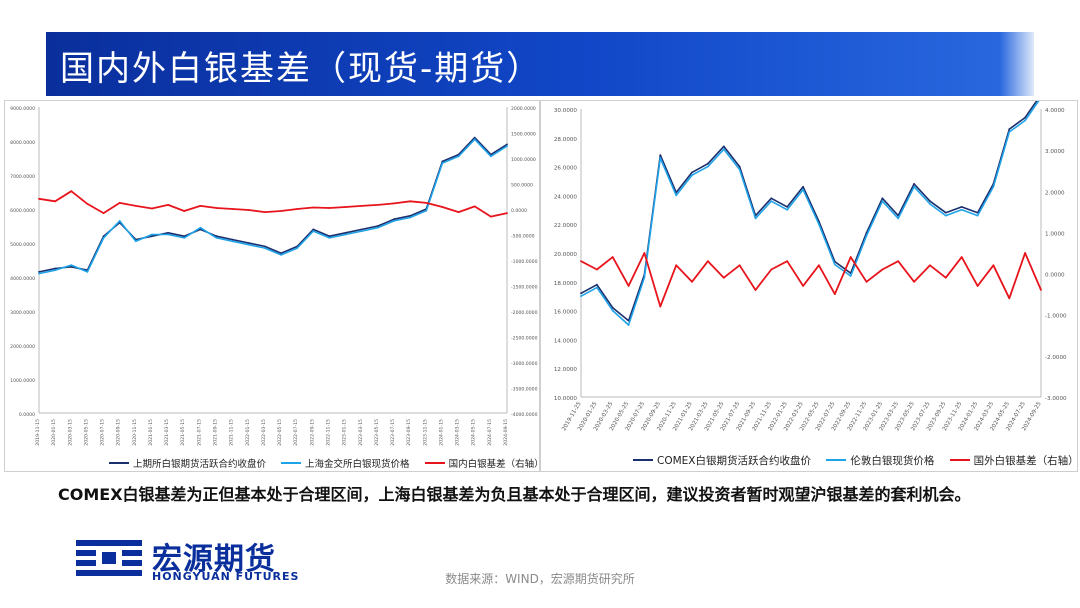 This screenshot has height=608, width=1080. What do you see at coordinates (214, 559) in the screenshot?
I see `logo-text-cn: 宏源期货` at bounding box center [214, 559].